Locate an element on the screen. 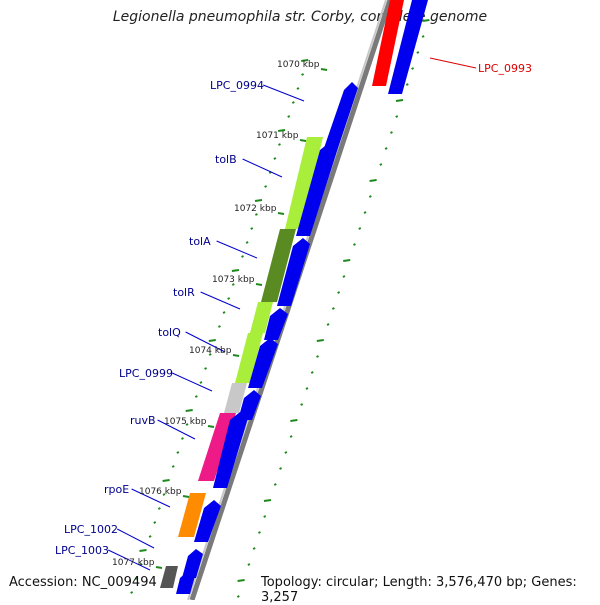 The height and width of the screenshot is (605, 600). gene-label: tolR is located at coordinates (184, 292).